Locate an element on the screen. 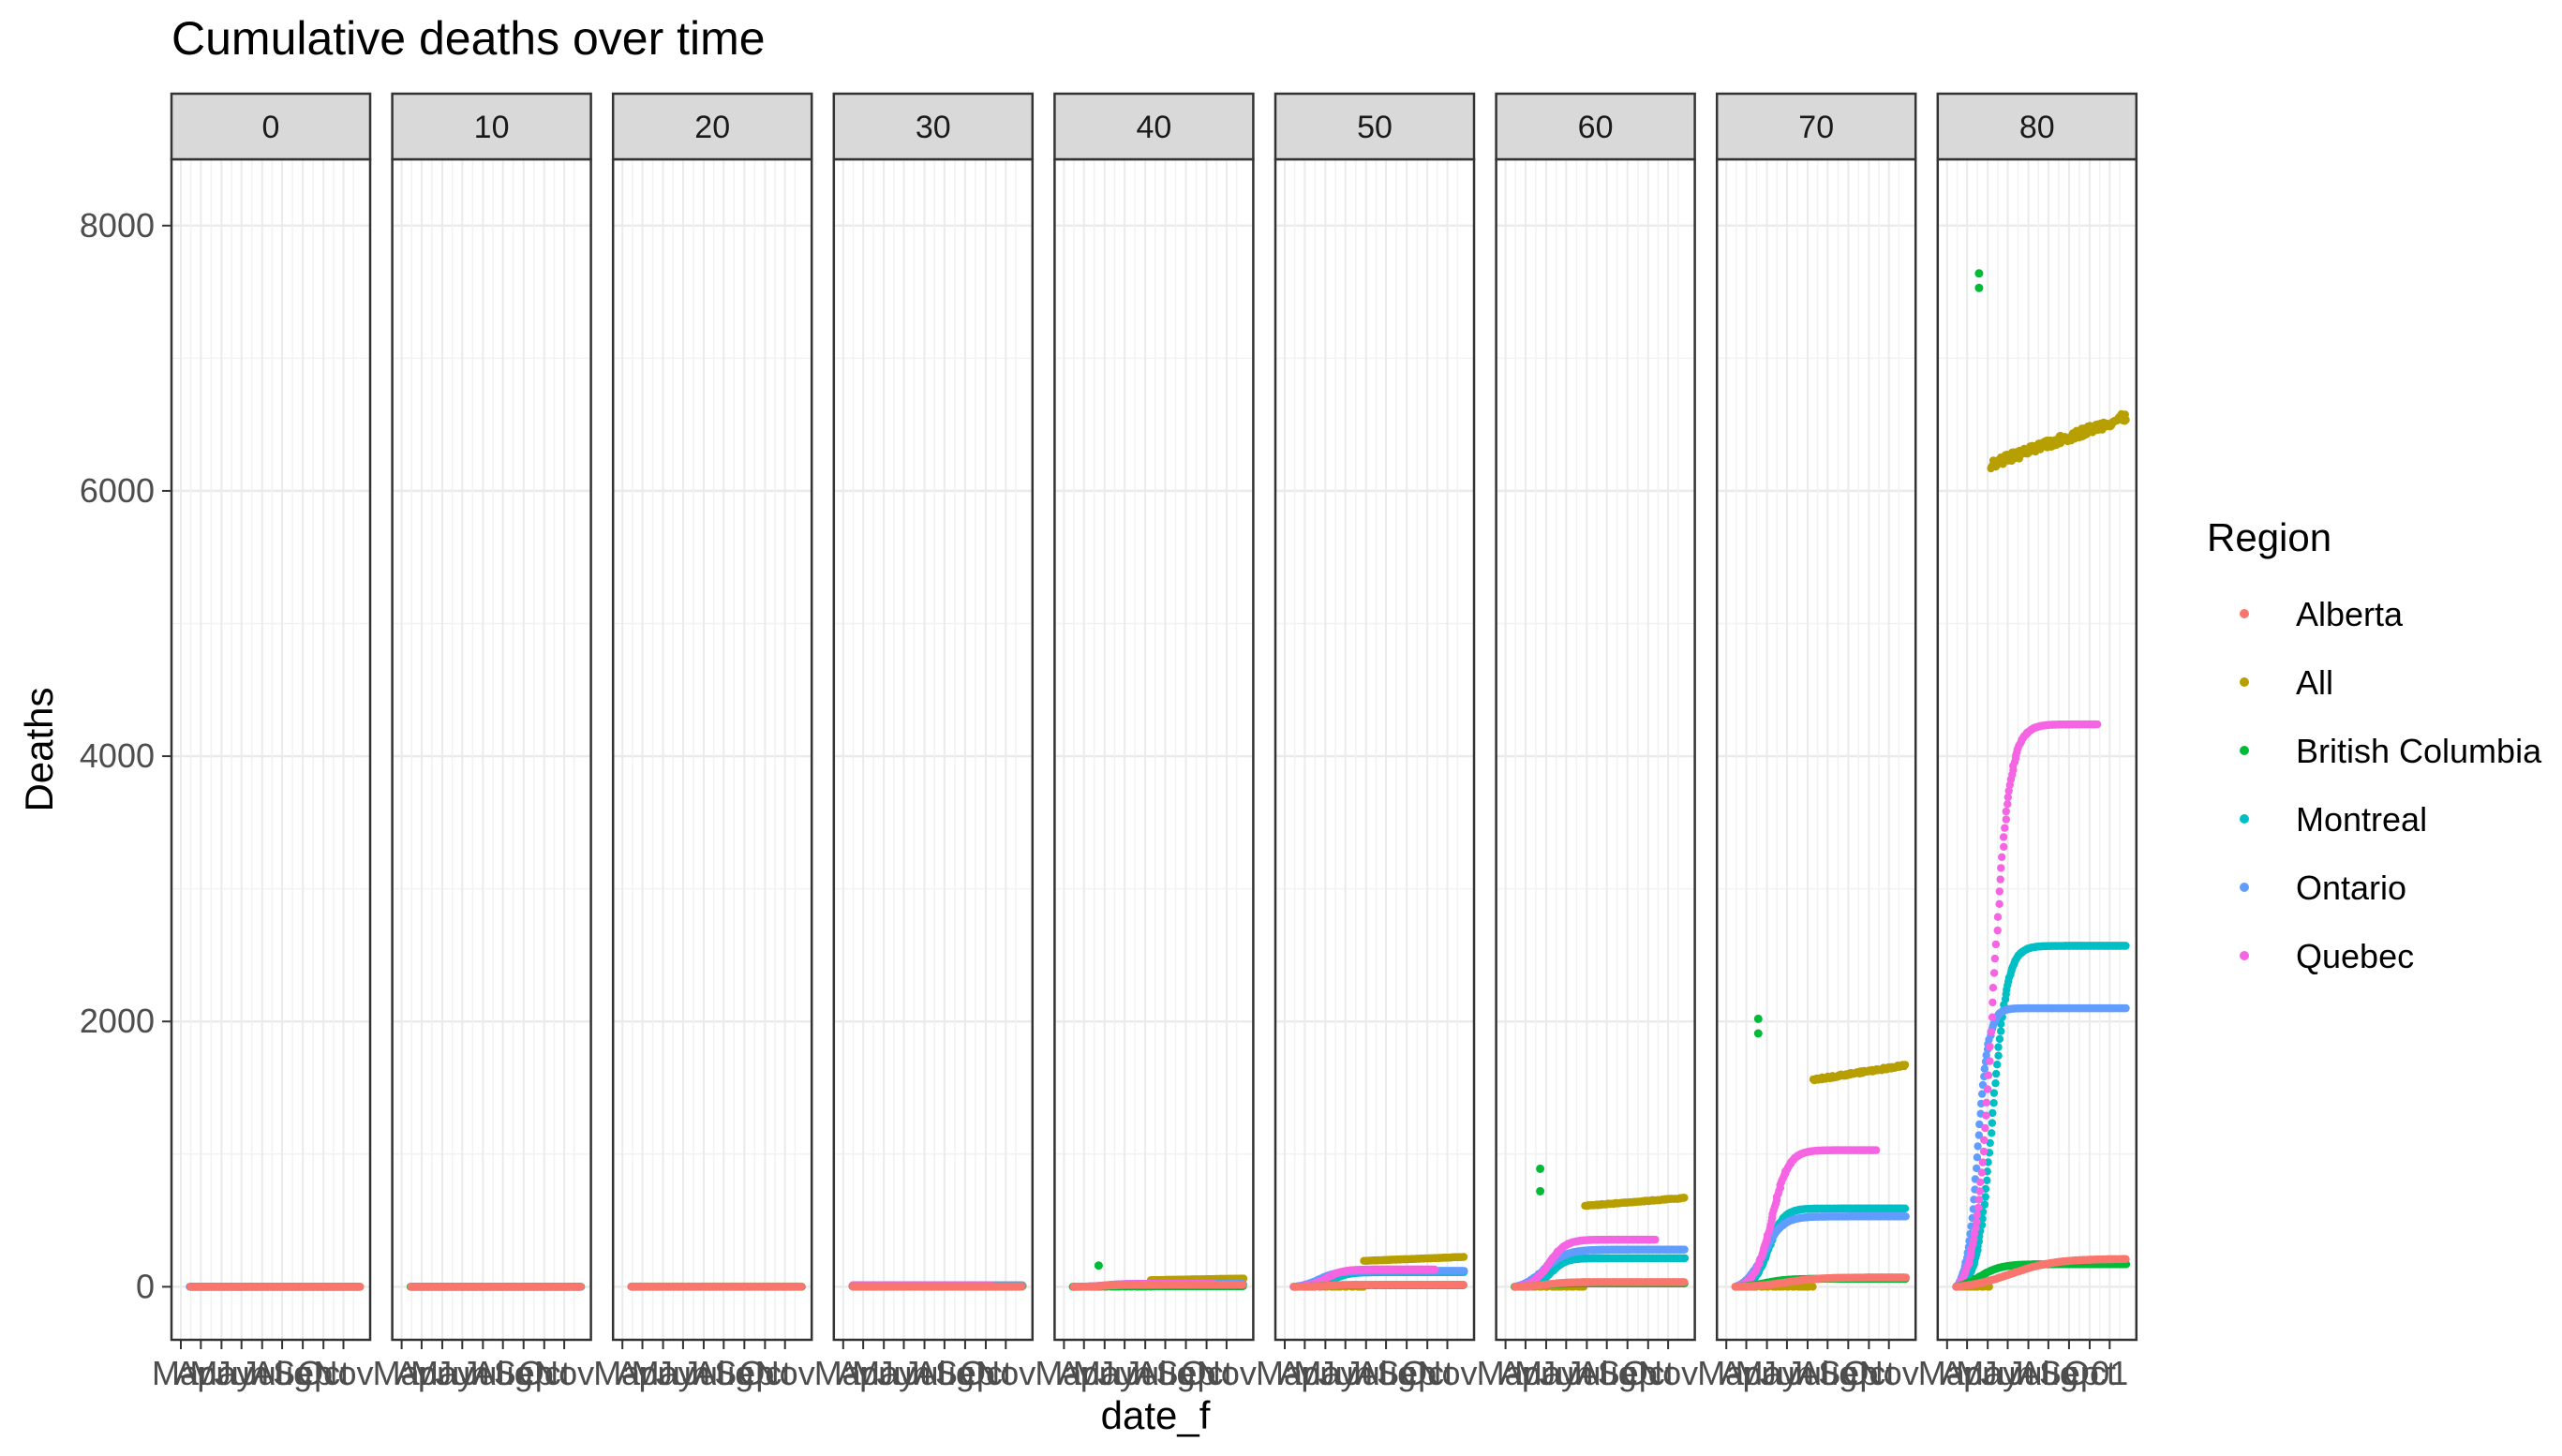  facet-label: 20 is located at coordinates (712, 127).